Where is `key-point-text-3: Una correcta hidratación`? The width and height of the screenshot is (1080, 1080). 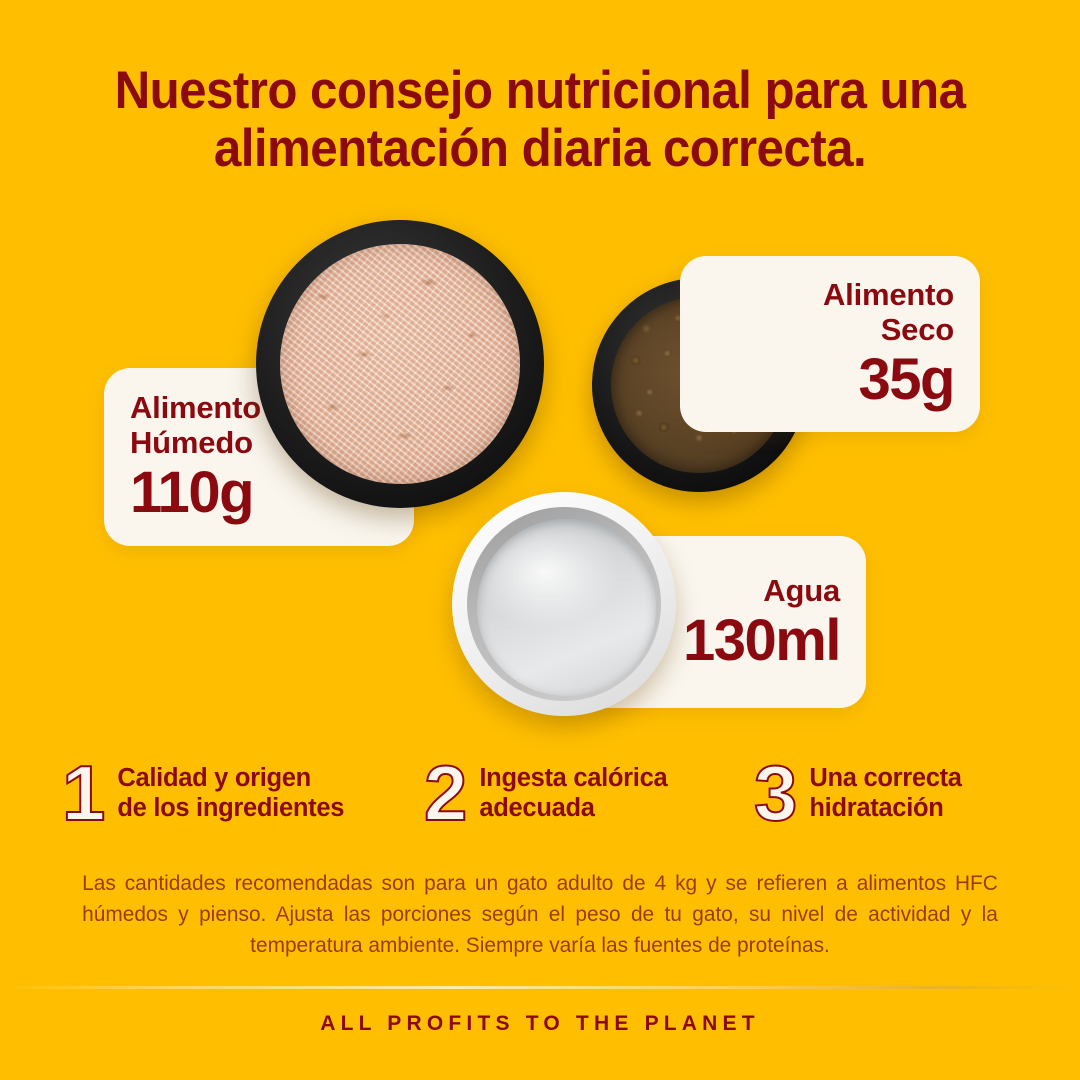 key-point-text-3: Una correcta hidratación is located at coordinates (885, 793).